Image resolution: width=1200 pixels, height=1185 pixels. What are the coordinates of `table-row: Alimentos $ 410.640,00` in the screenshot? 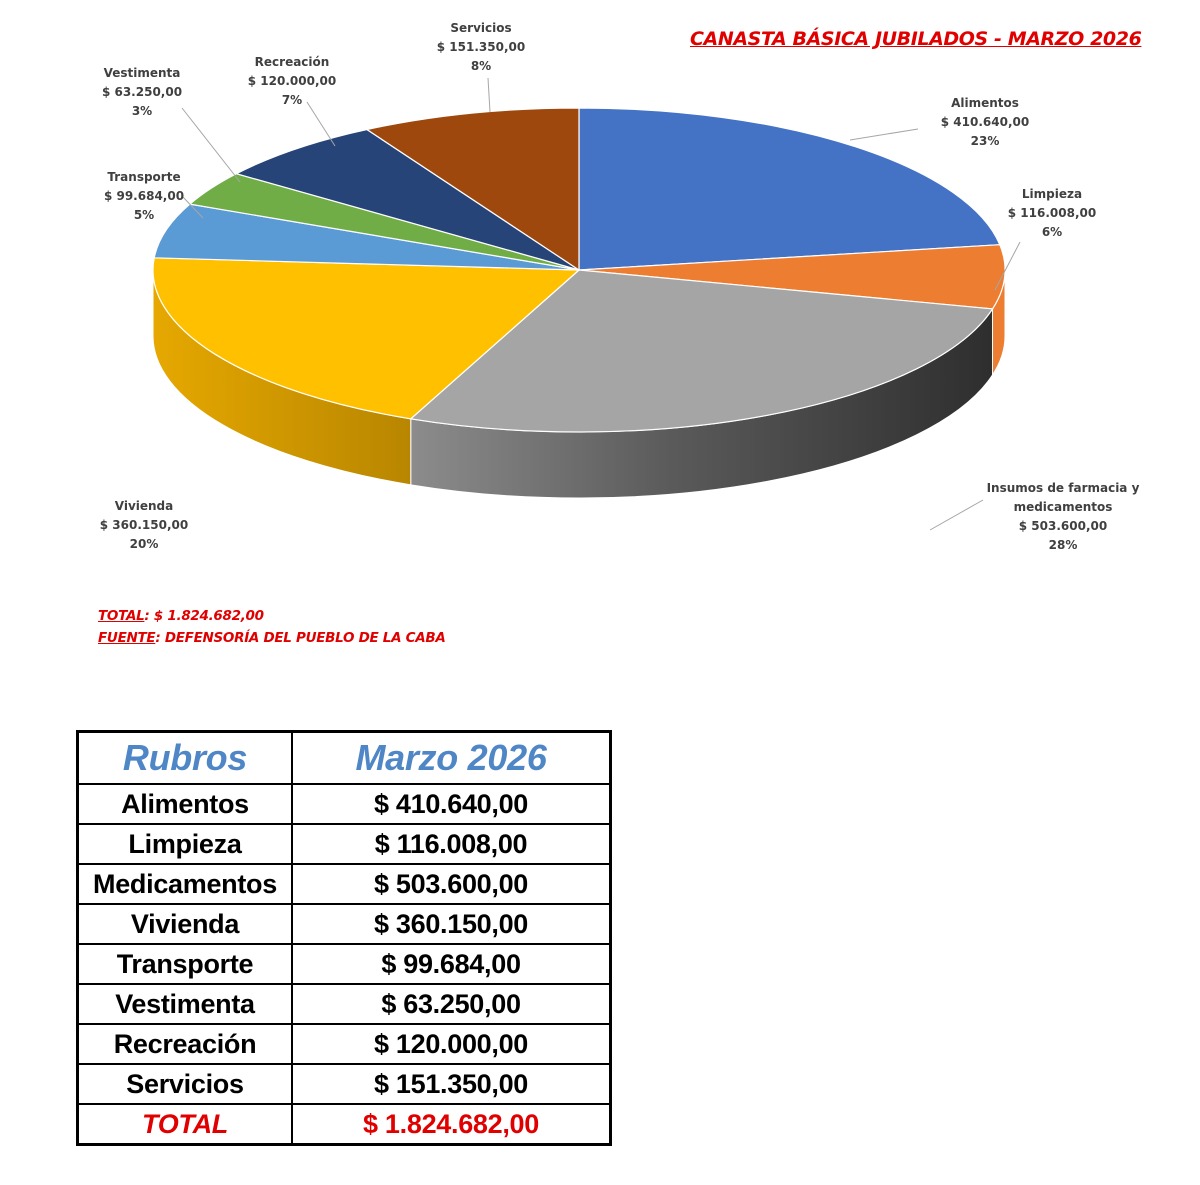 It's located at (344, 804).